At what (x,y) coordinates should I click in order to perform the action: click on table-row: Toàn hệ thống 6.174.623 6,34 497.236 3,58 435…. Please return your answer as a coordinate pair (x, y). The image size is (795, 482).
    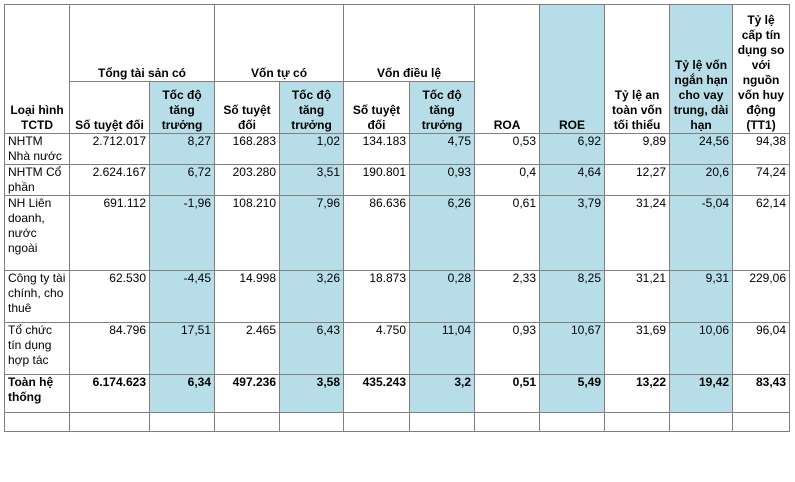
    Looking at the image, I should click on (397, 393).